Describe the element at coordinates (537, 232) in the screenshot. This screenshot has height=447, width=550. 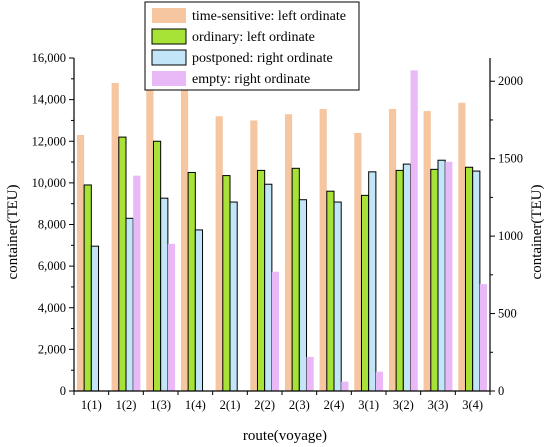
I see `right-y-axis-title: container(TEU)` at that location.